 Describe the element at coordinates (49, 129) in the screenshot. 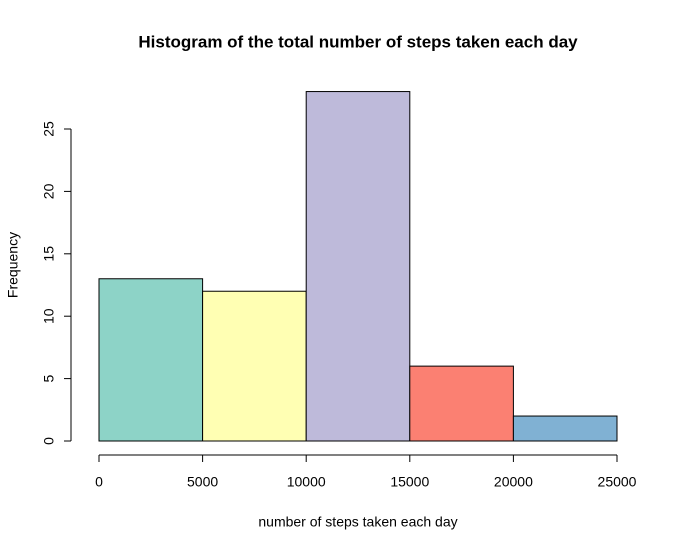

I see `y-tick-label: 25` at that location.